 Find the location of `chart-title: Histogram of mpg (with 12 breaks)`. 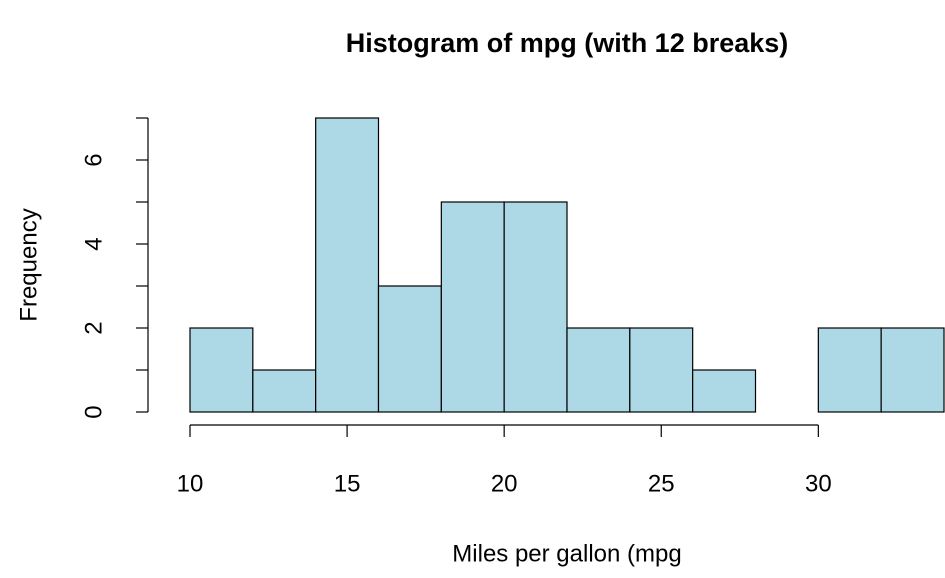

chart-title: Histogram of mpg (with 12 breaks) is located at coordinates (567, 43).